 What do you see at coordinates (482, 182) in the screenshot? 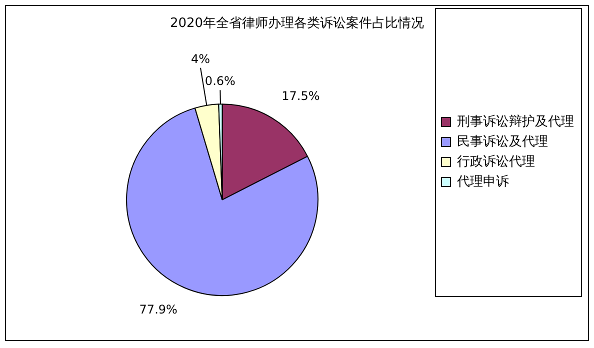
I see `legend-label: 代理申诉` at bounding box center [482, 182].